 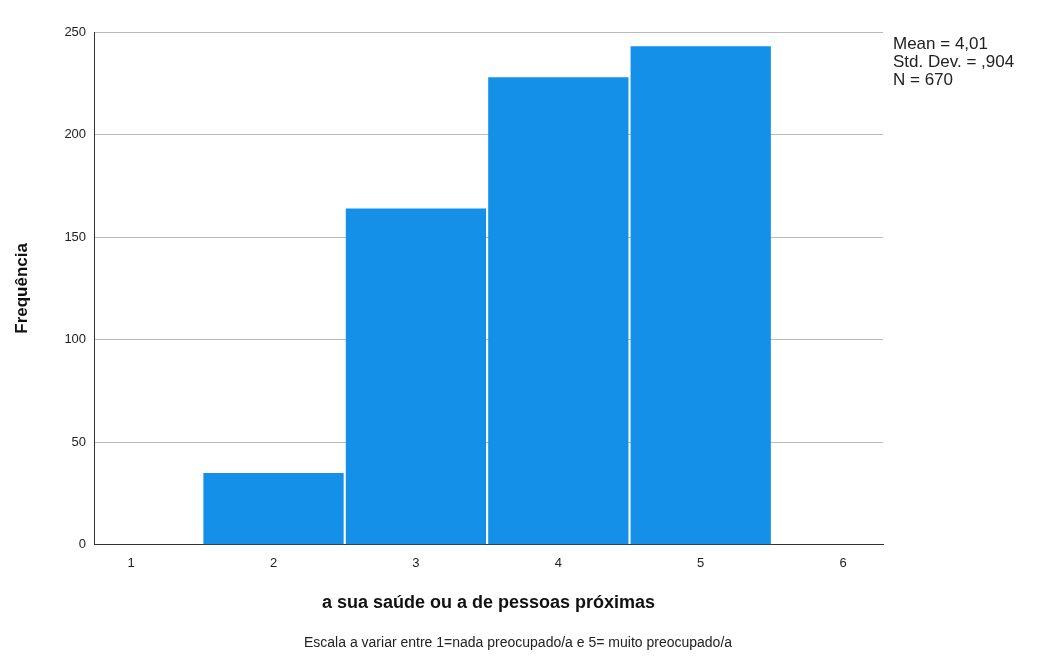 What do you see at coordinates (923, 80) in the screenshot?
I see `text: N = 670` at bounding box center [923, 80].